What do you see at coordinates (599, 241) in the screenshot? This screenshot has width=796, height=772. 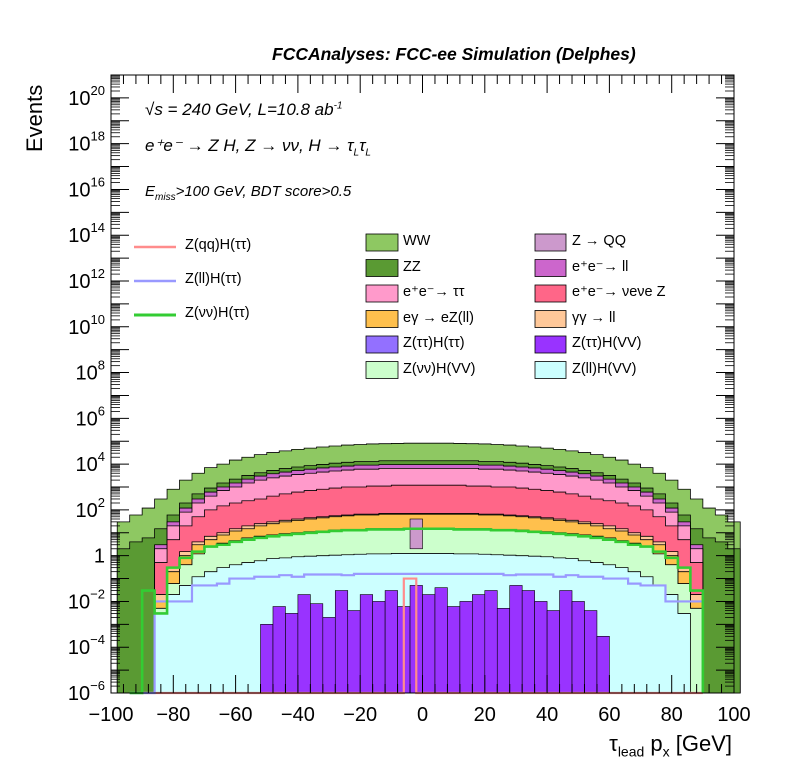 I see `legend-label-Z_QQ: Z → QQ` at bounding box center [599, 241].